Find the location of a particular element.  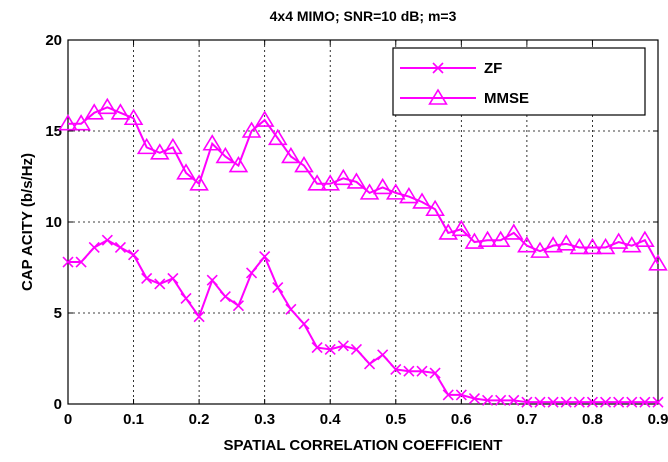

y-tick-label: 5 is located at coordinates (58, 313).